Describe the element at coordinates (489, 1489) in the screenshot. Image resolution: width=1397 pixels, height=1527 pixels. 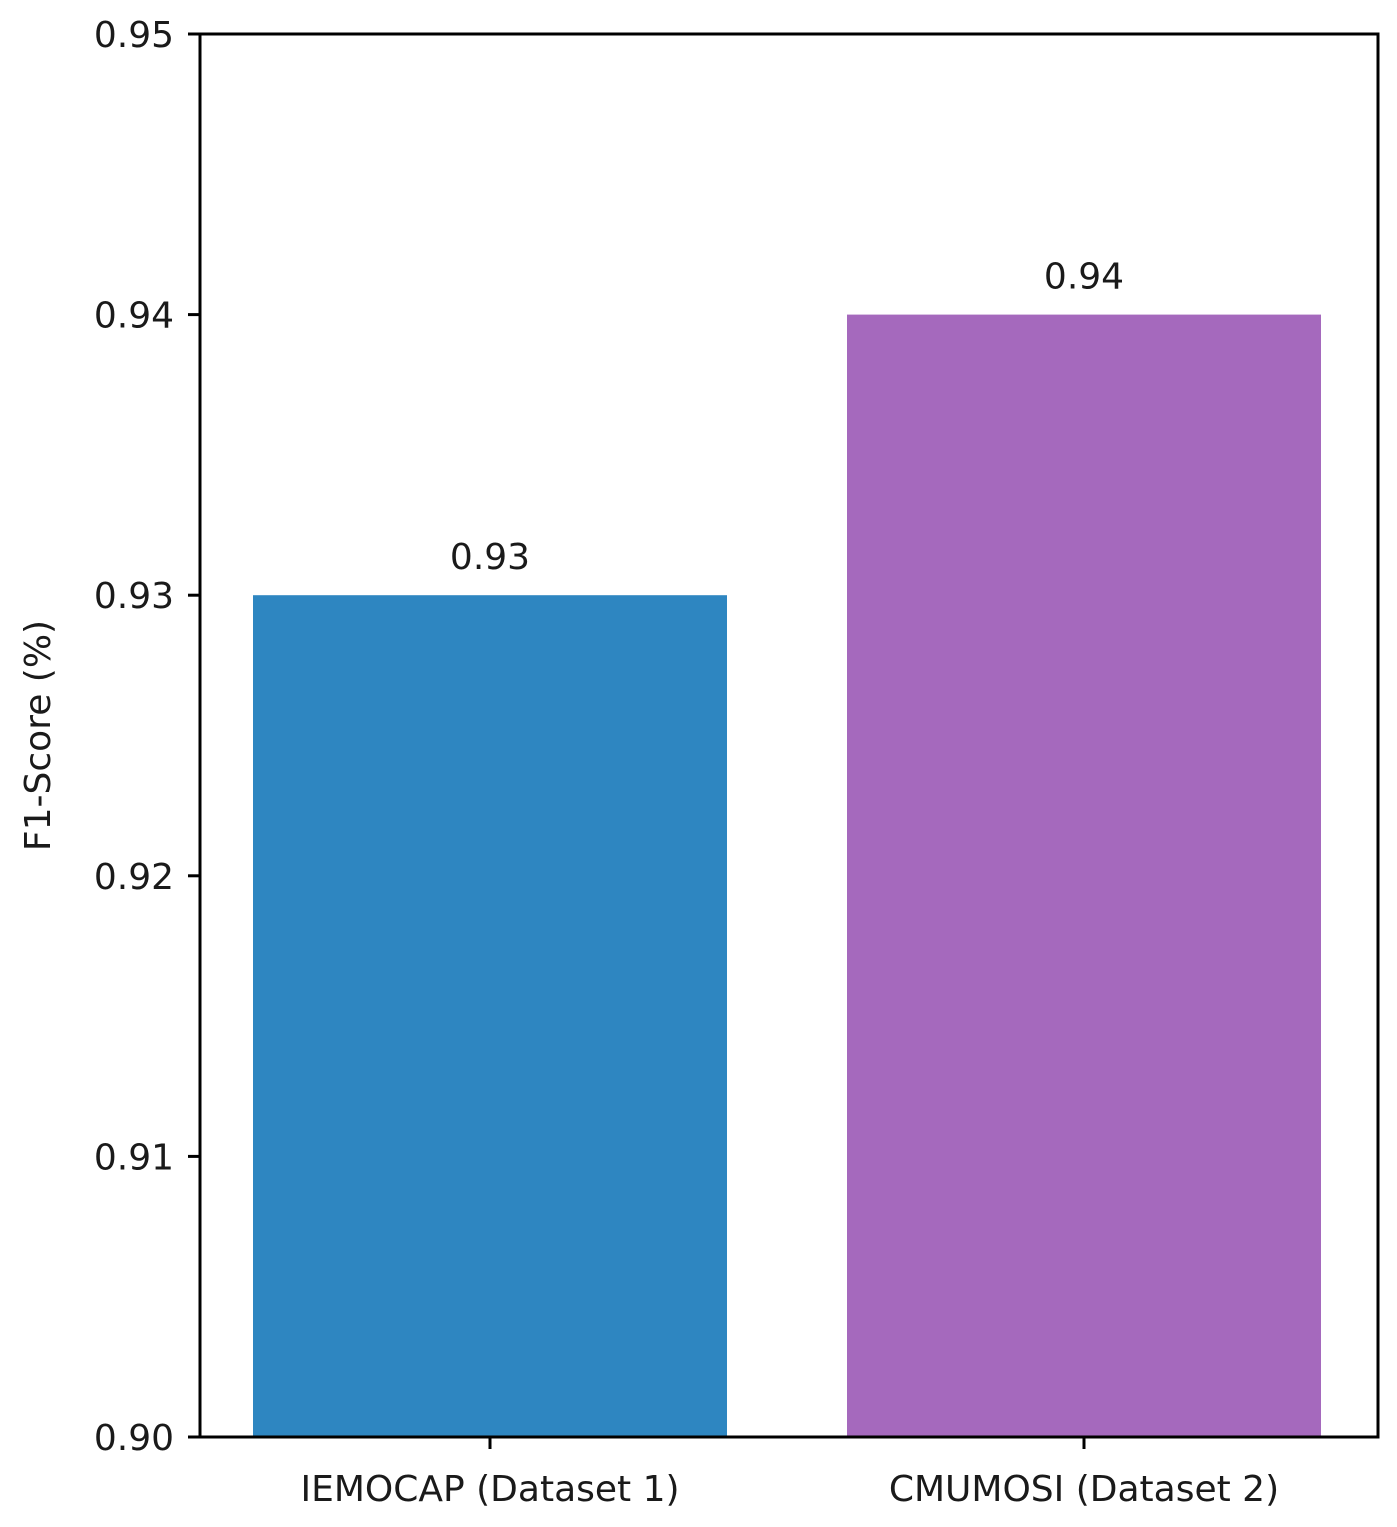
I see `x-tick-label: IEMOCAP (Dataset 1)` at that location.